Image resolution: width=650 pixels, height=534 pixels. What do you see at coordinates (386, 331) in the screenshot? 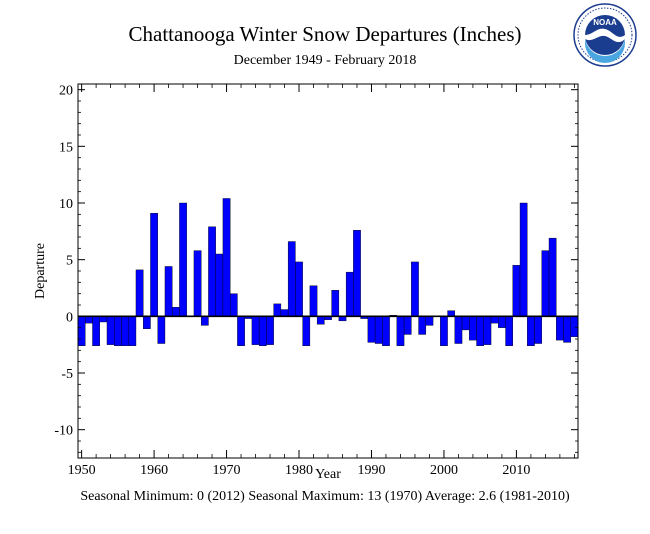
I see `bar-1992` at bounding box center [386, 331].